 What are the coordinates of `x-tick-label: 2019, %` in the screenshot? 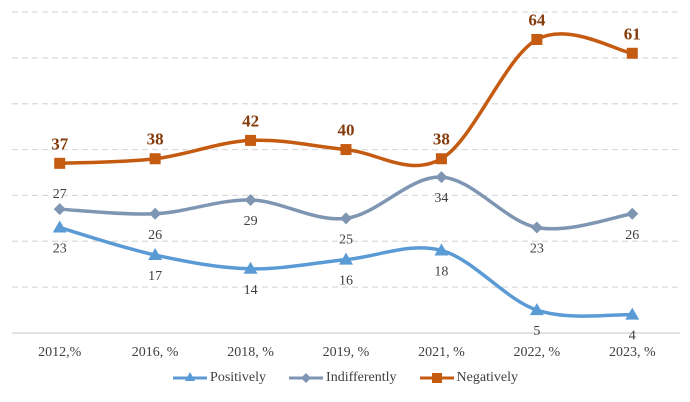 It's located at (346, 352).